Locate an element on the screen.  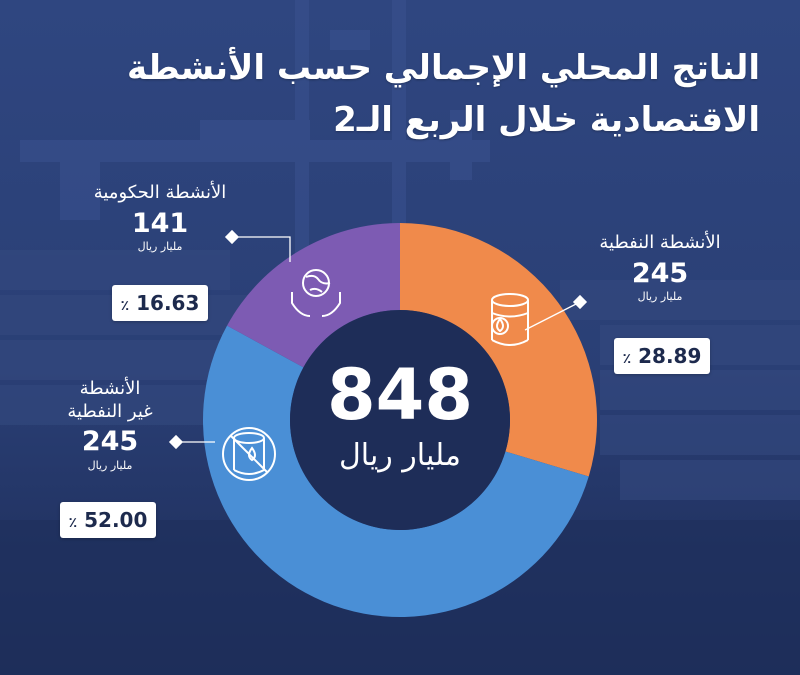
label-government: الأنشطة الحكومية 141 مليار ريال is located at coordinates (160, 218).